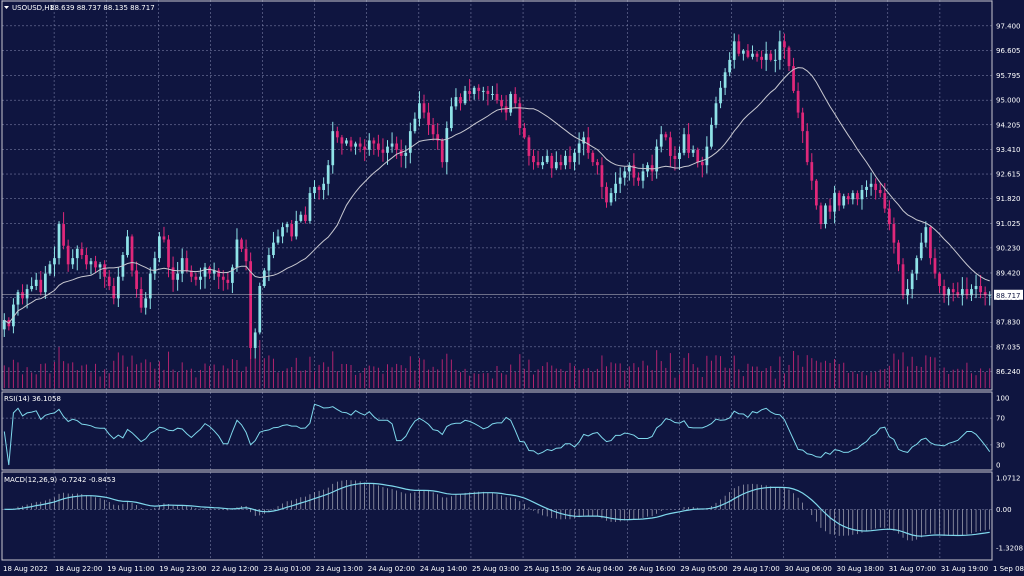  I want to click on macd-tick-label: -1.3208, so click(1009, 549).